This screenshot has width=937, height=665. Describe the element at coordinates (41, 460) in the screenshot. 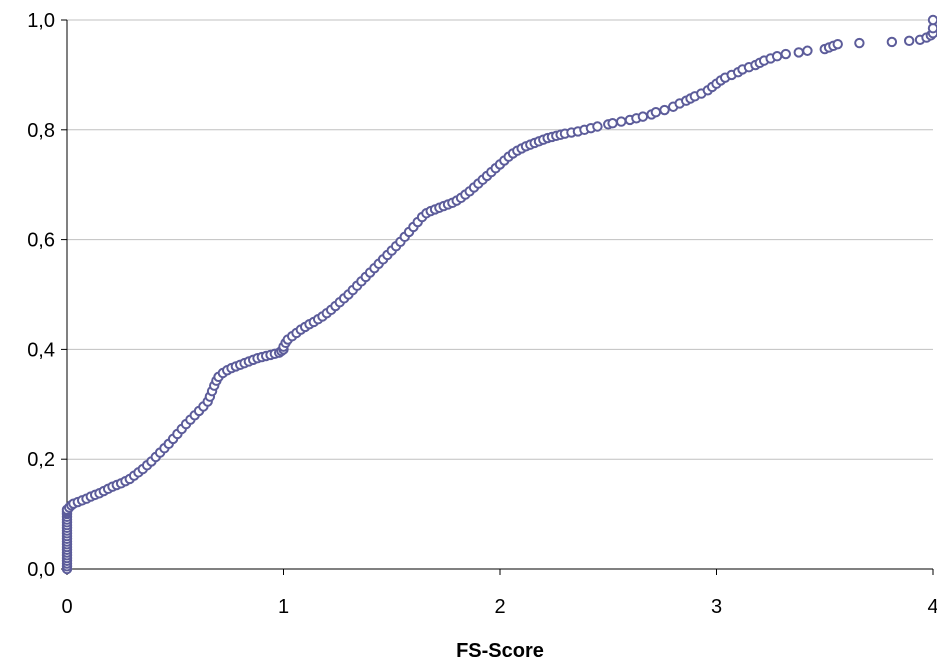

I see `y-tick-label: 0,2` at that location.